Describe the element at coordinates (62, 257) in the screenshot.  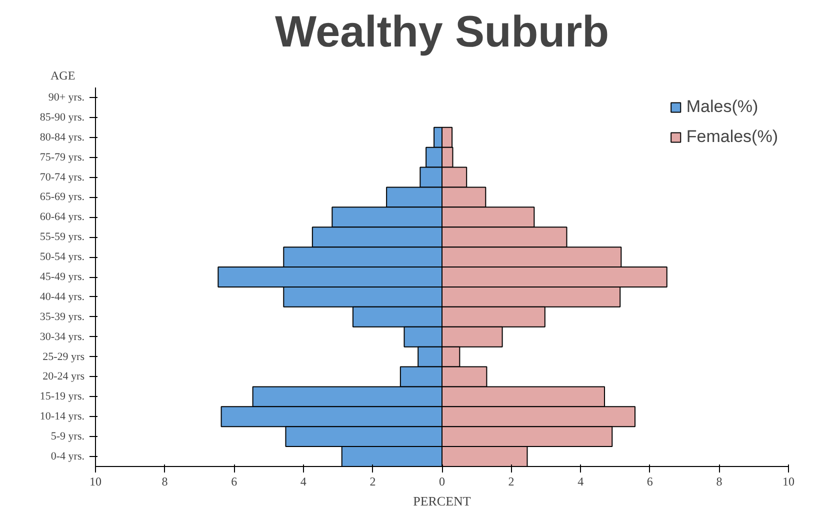
I see `y-tick-label: 50-54 yrs.` at that location.